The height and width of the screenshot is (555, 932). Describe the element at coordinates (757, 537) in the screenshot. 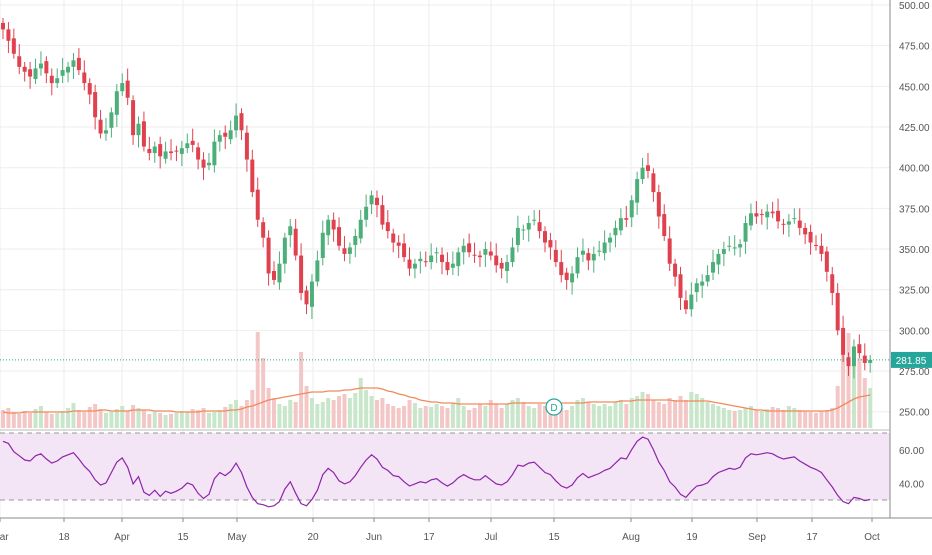

I see `time-tick-label: Sep` at that location.